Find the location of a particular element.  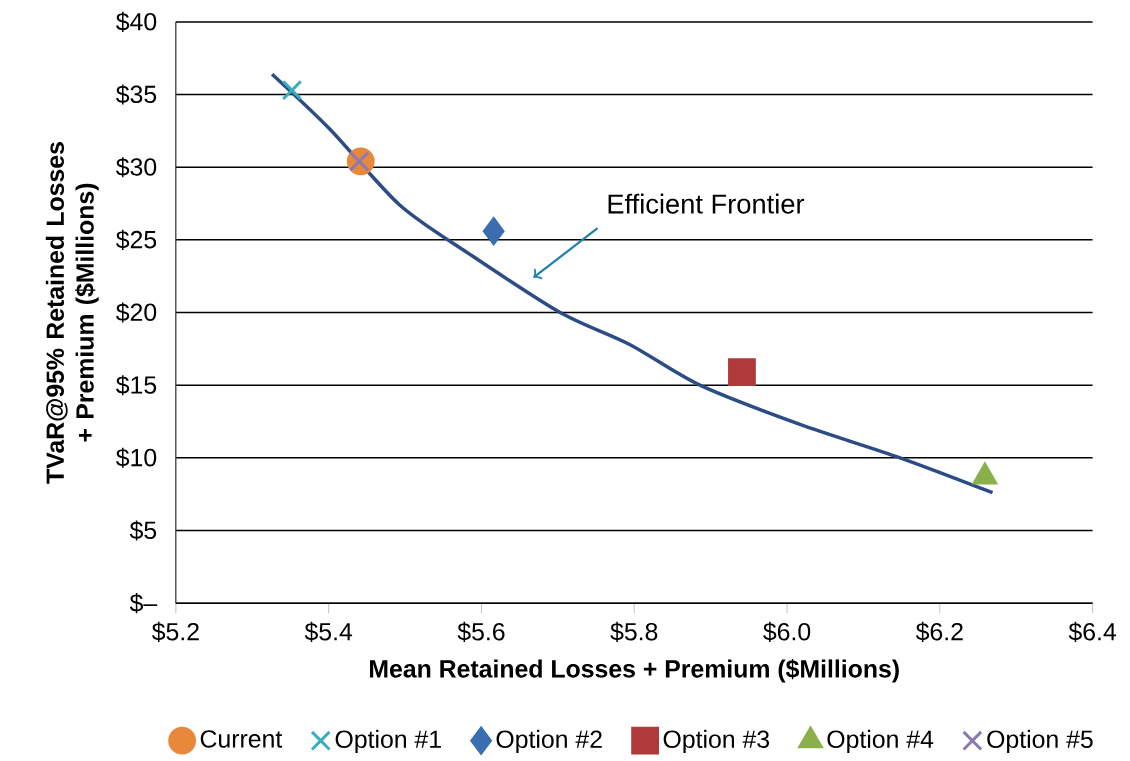

x-axis-title: Mean Retained Losses + Premium ($Millions) is located at coordinates (634, 670).